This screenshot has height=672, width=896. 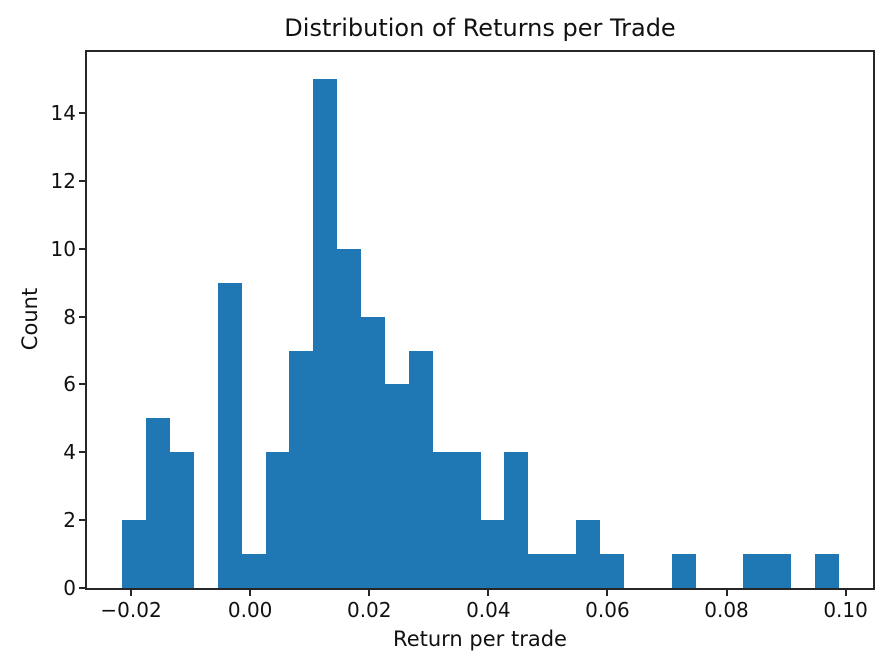 I want to click on y-tick-label: 12, so click(x=63, y=180).